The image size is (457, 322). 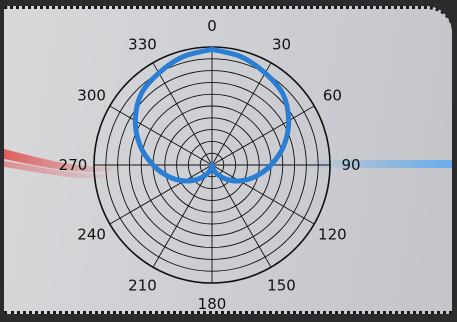 What do you see at coordinates (378, 164) in the screenshot?
I see `glow-streak-right` at bounding box center [378, 164].